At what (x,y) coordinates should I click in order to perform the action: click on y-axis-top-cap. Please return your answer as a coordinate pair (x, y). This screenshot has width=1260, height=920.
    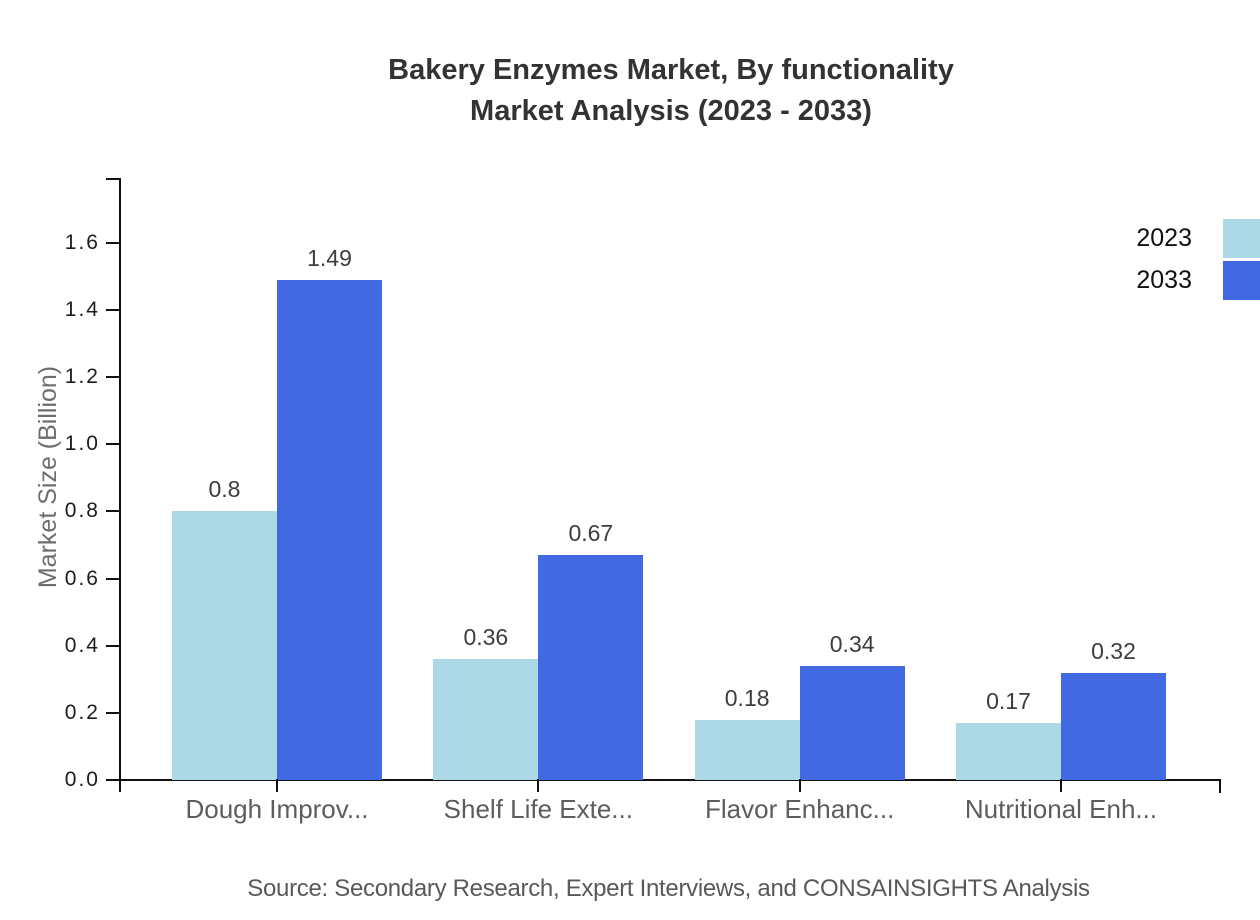
    Looking at the image, I should click on (113, 179).